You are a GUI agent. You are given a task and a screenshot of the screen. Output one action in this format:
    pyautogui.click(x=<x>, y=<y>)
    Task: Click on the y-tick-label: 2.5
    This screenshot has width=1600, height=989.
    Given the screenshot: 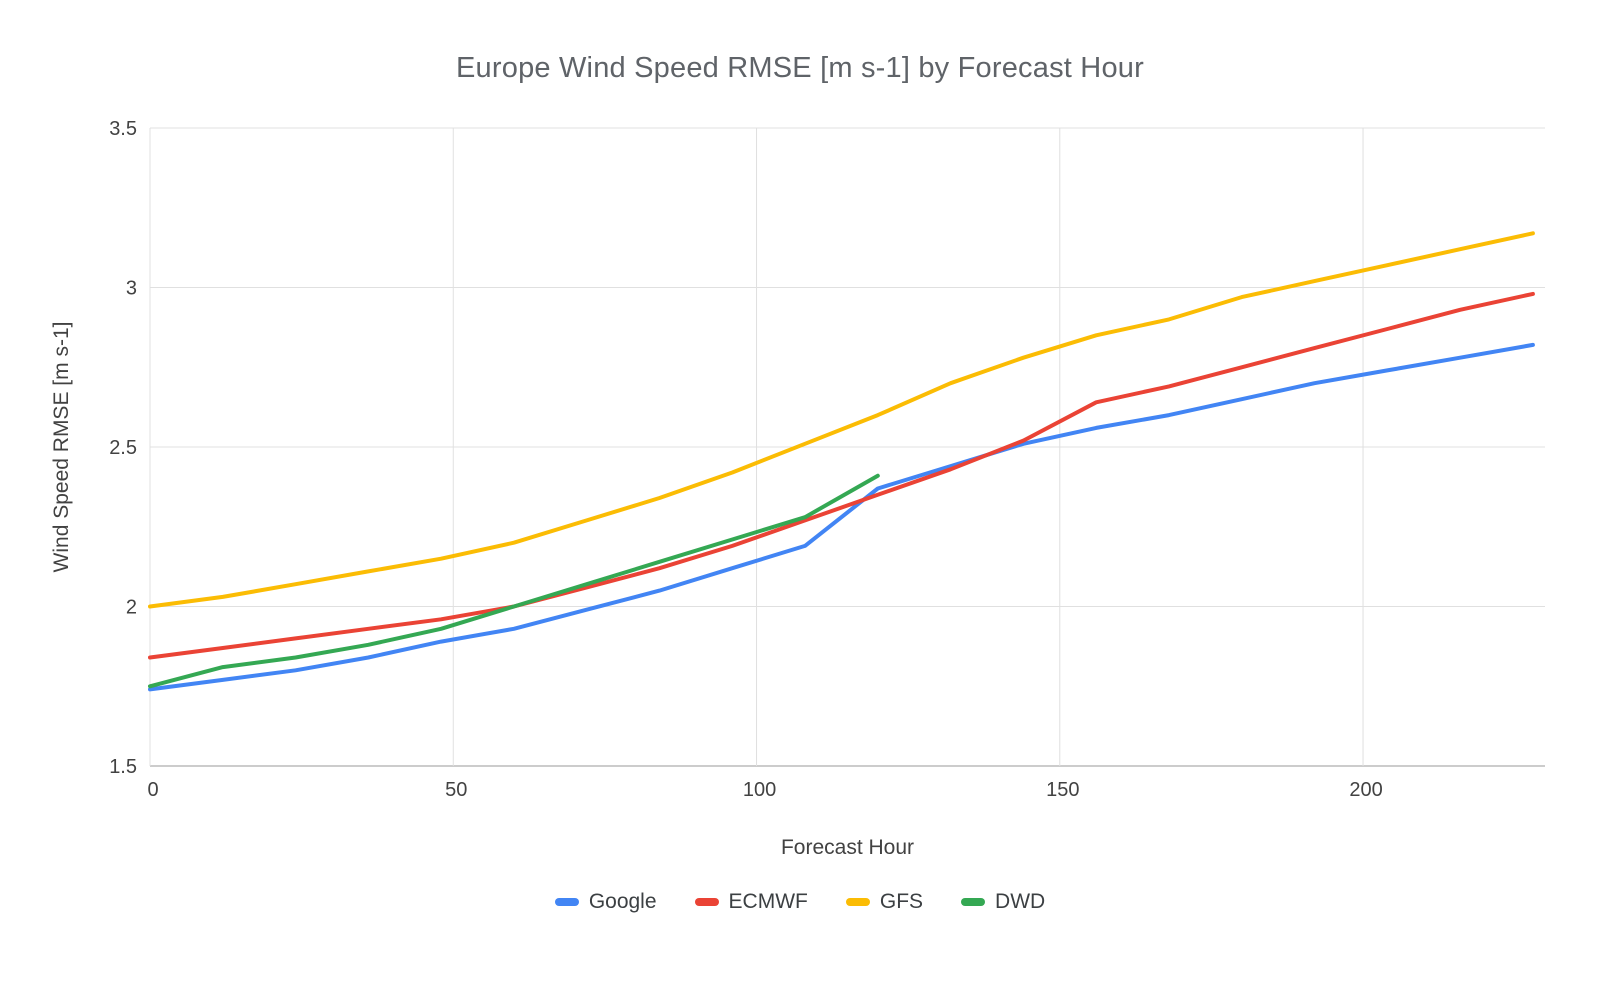 What is the action you would take?
    pyautogui.click(x=123, y=448)
    